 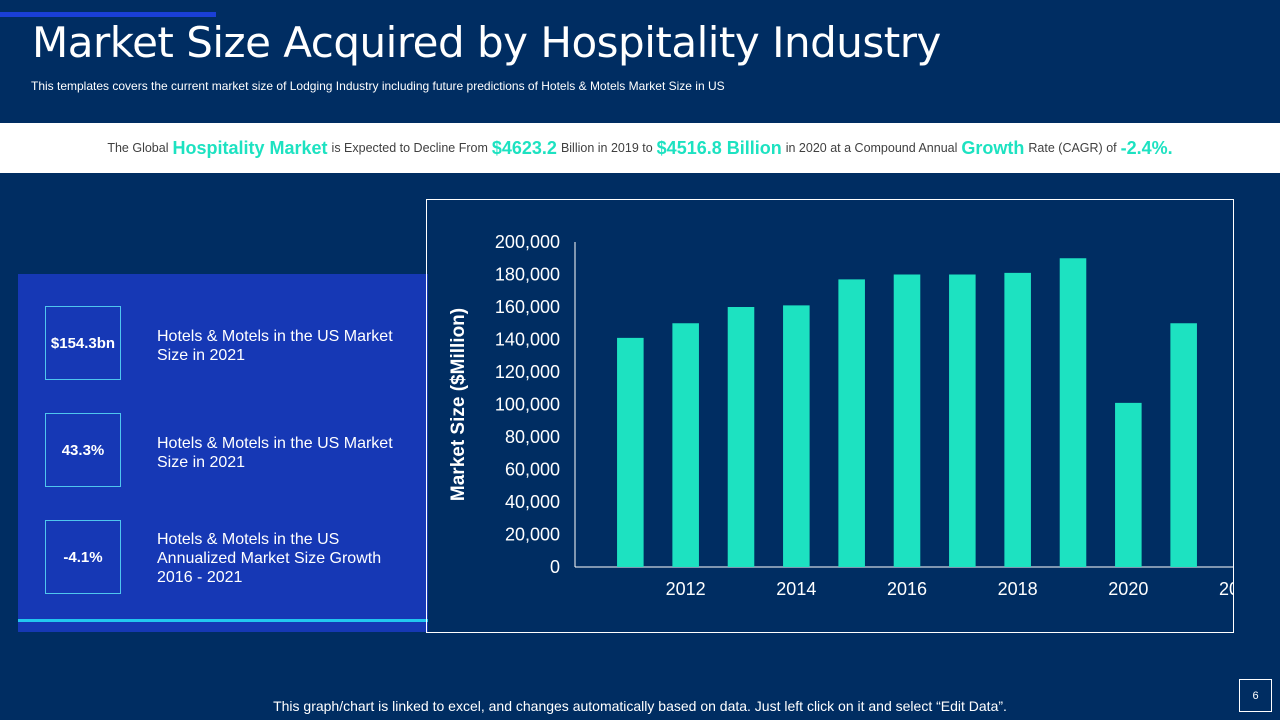 What do you see at coordinates (108, 14) in the screenshot?
I see `top-accent-bar` at bounding box center [108, 14].